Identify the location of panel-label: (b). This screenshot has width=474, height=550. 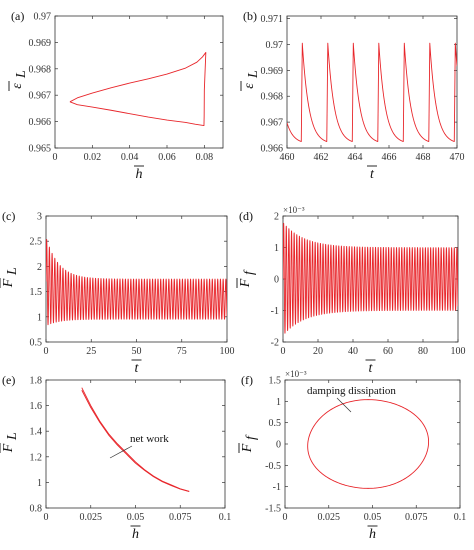
(250, 16).